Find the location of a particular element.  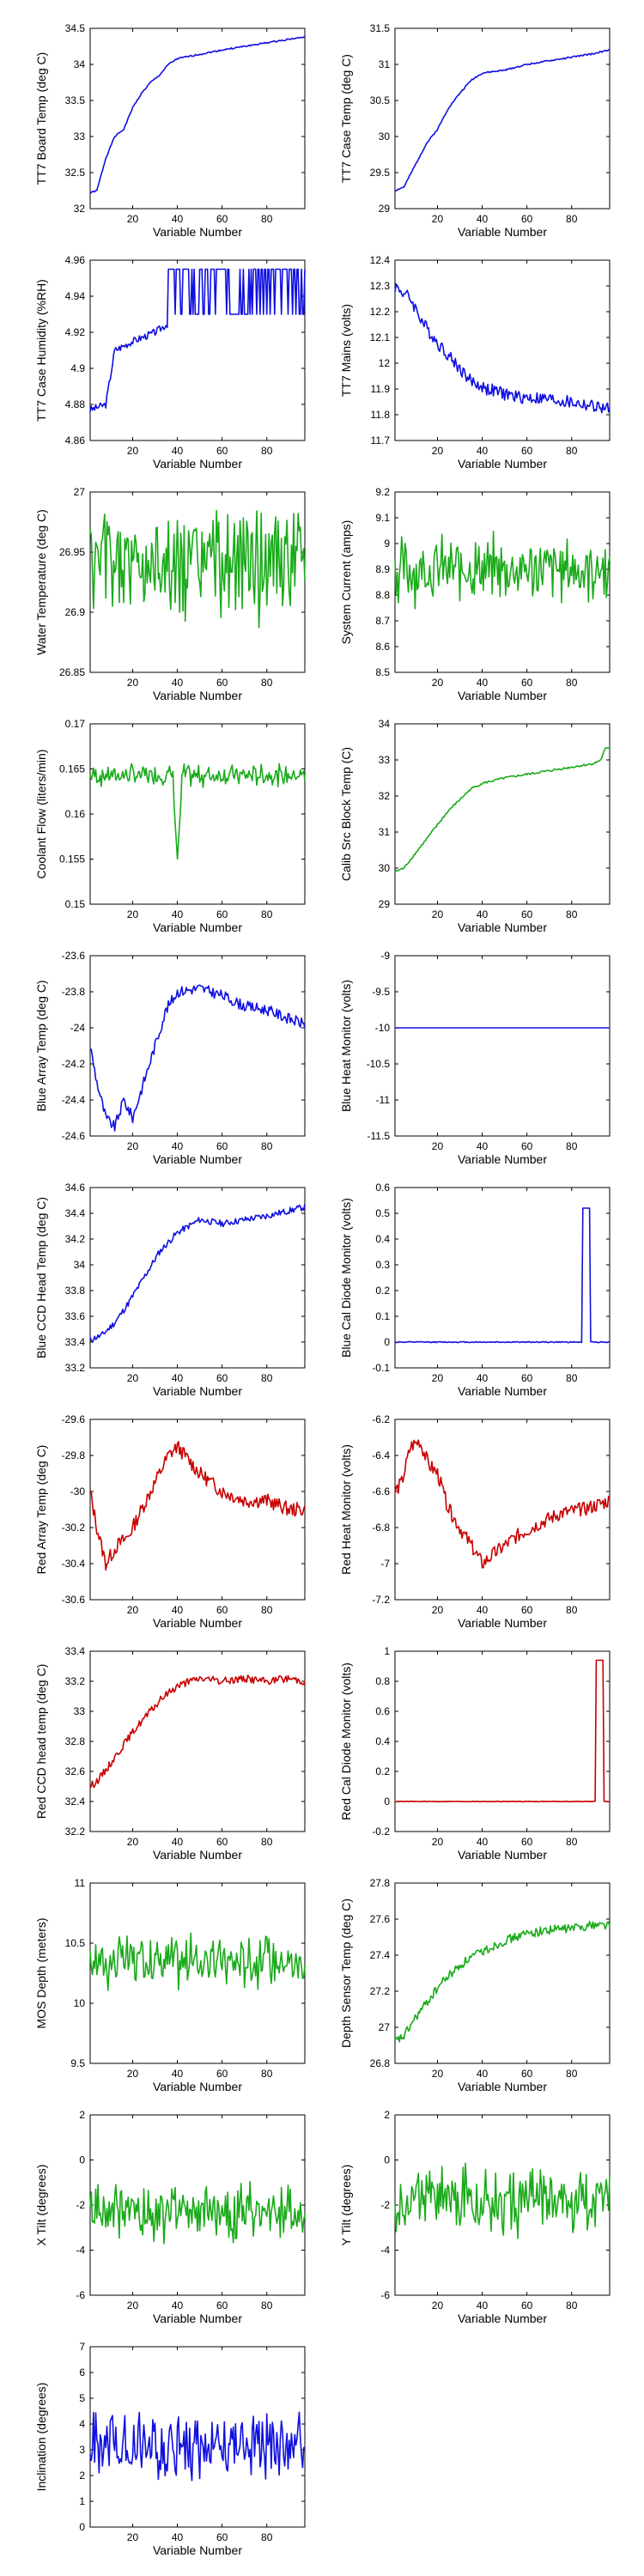

y-tick-label: 32.8 is located at coordinates (75, 1741).